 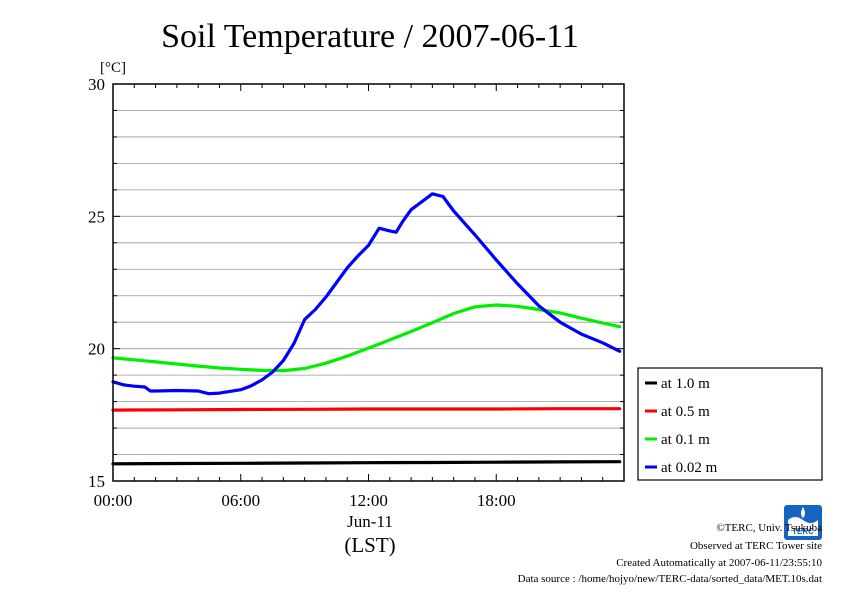 What do you see at coordinates (689, 468) in the screenshot?
I see `legend-label: at 0.02 m` at bounding box center [689, 468].